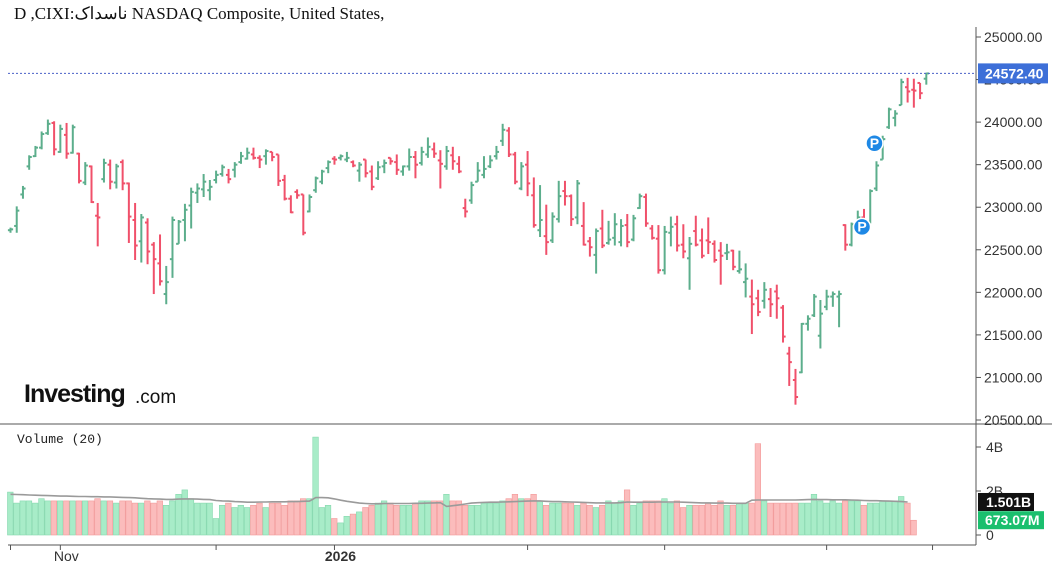 This screenshot has width=1059, height=571. I want to click on price-tick-label: 21500.00, so click(1013, 335).